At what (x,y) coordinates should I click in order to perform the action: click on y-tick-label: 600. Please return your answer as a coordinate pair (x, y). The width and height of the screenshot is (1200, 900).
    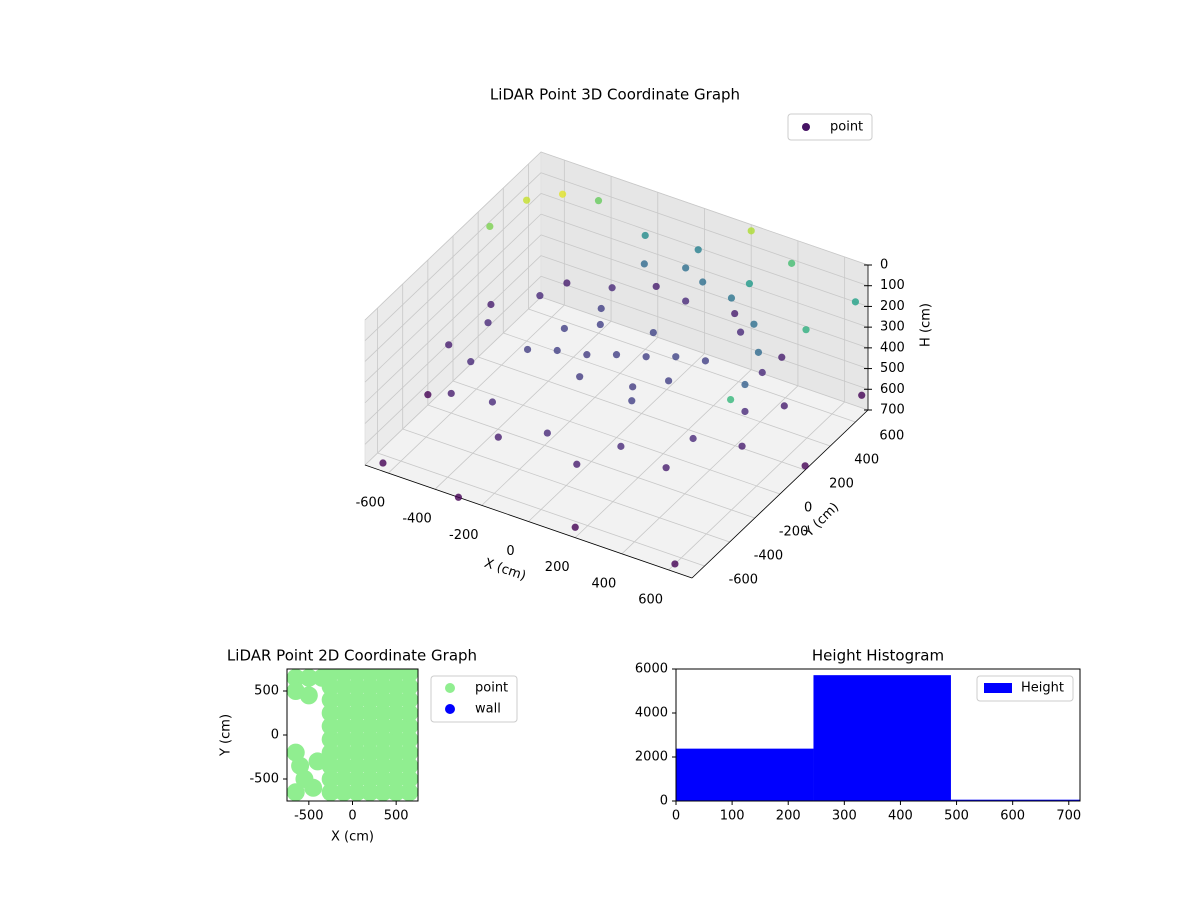
    Looking at the image, I should click on (891, 436).